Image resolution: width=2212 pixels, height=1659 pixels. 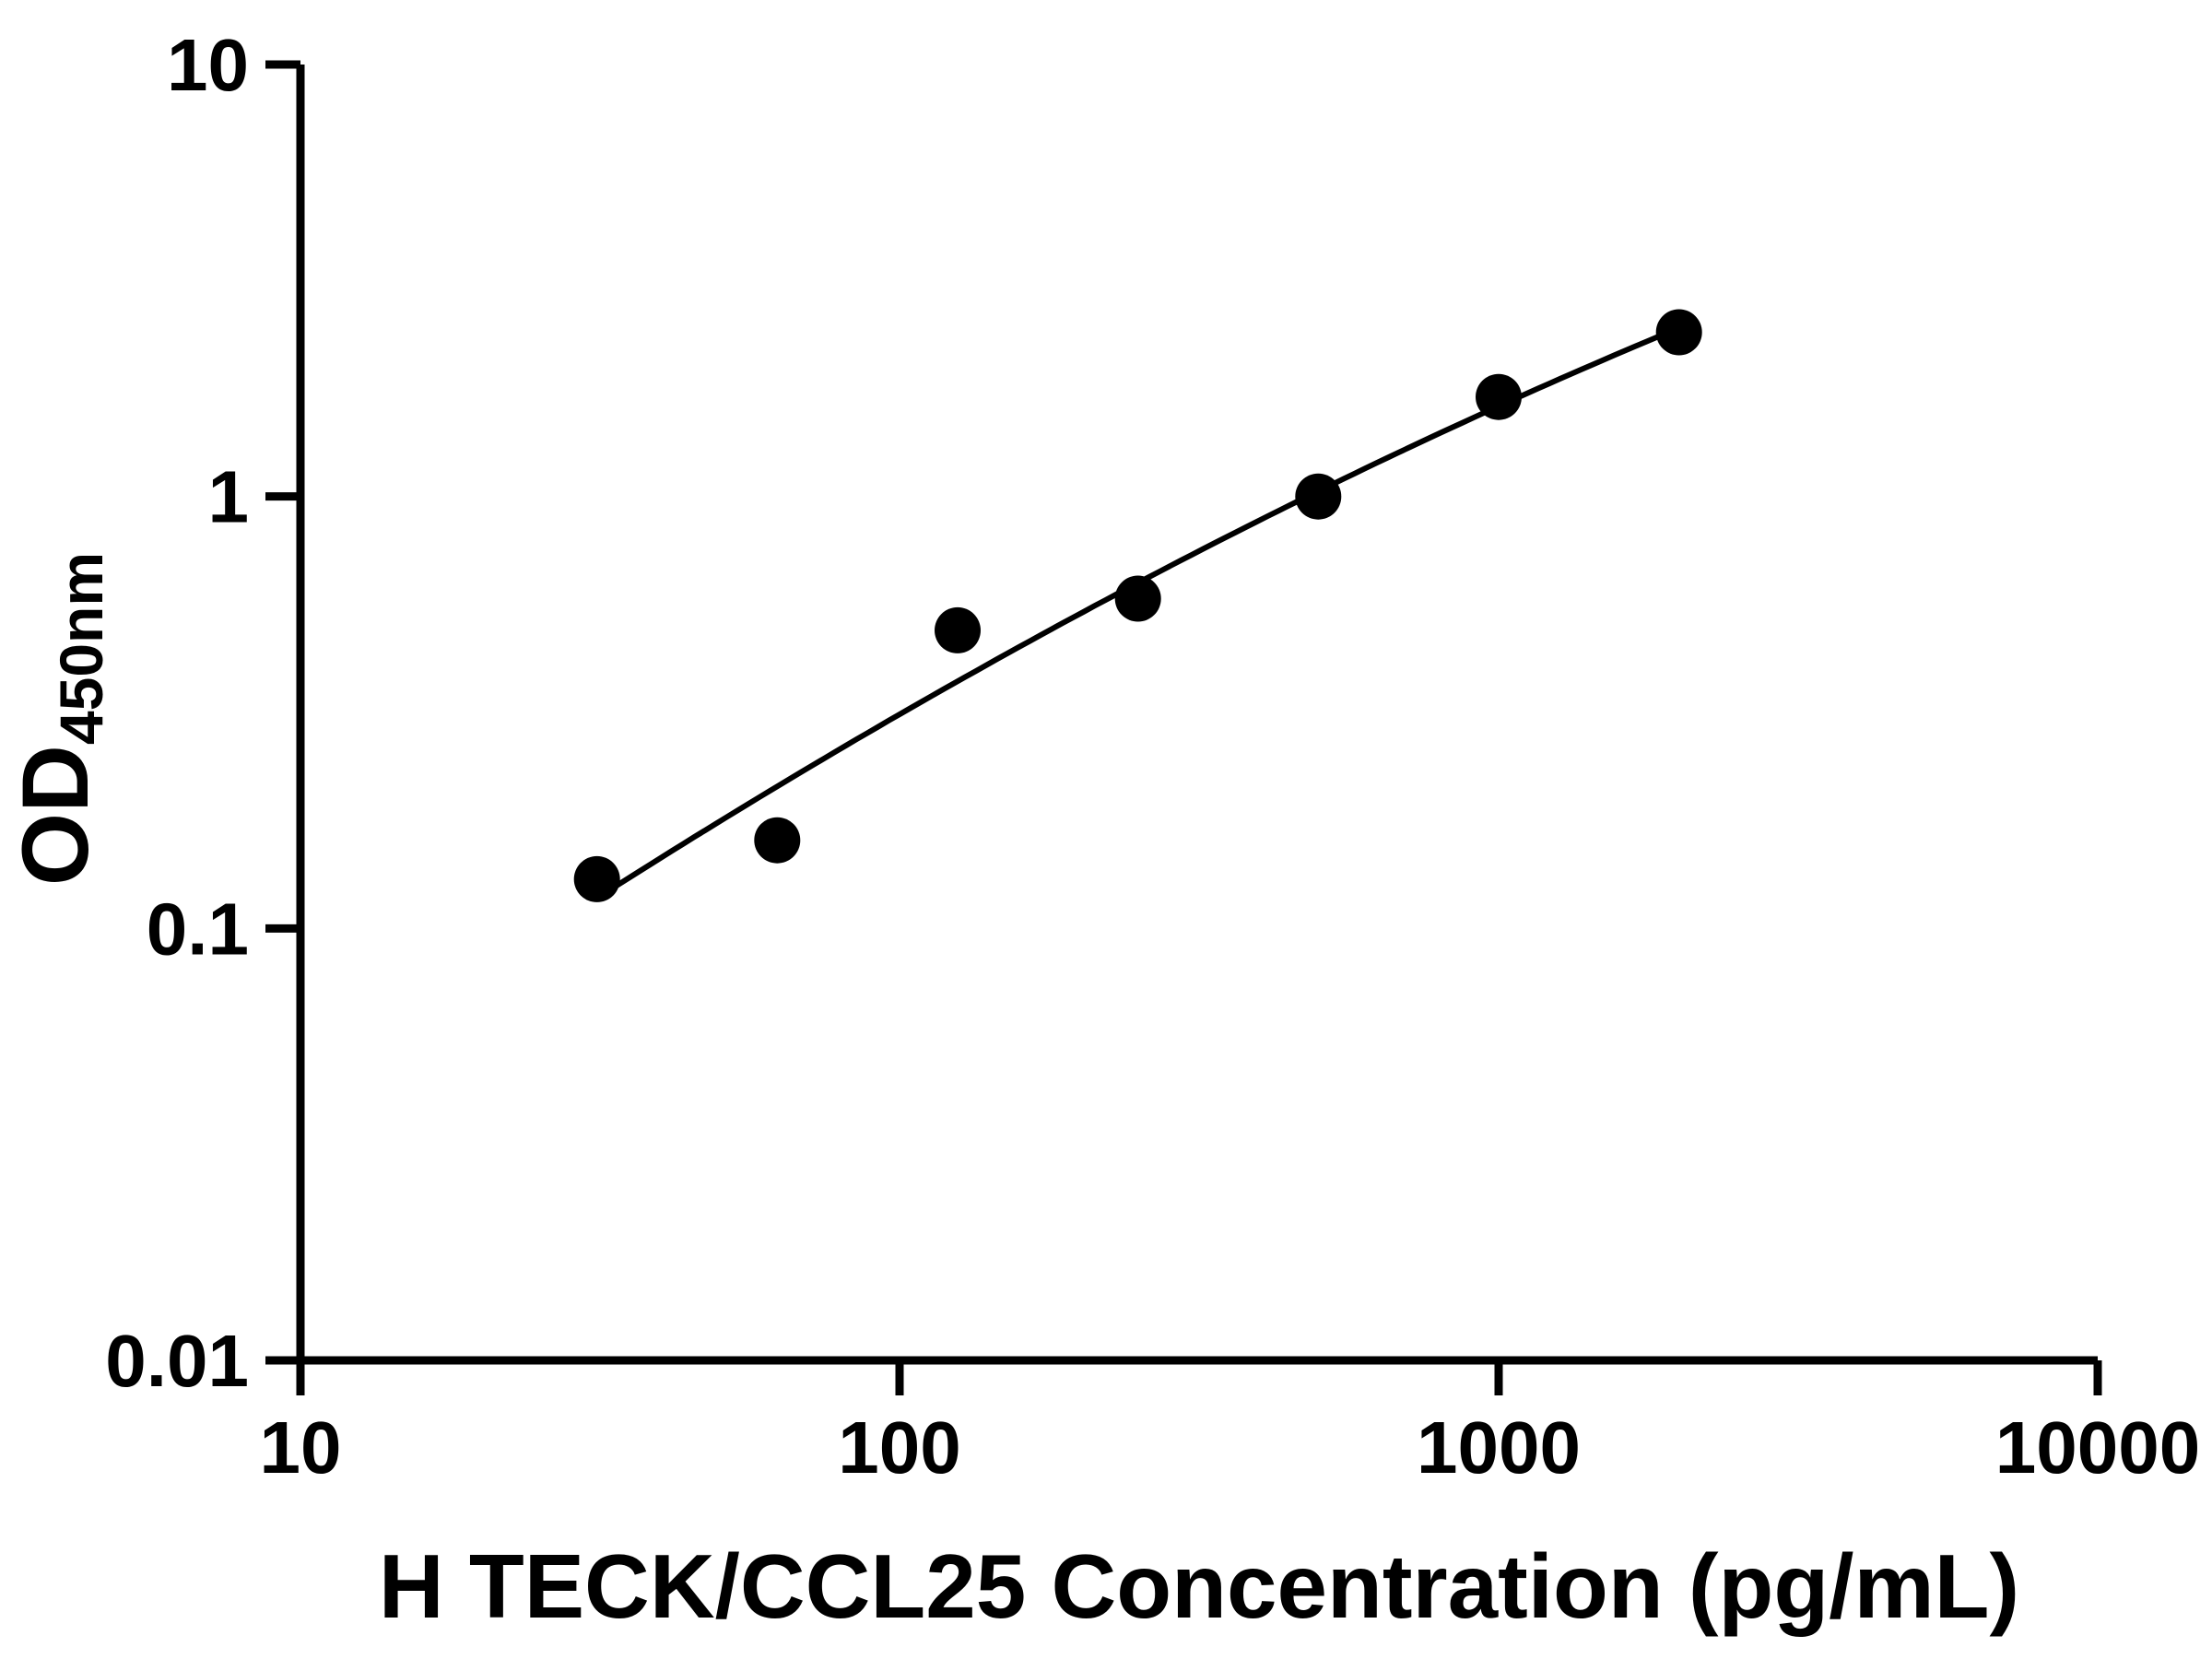 I want to click on x-tick-label: 10000, so click(x=2097, y=1447).